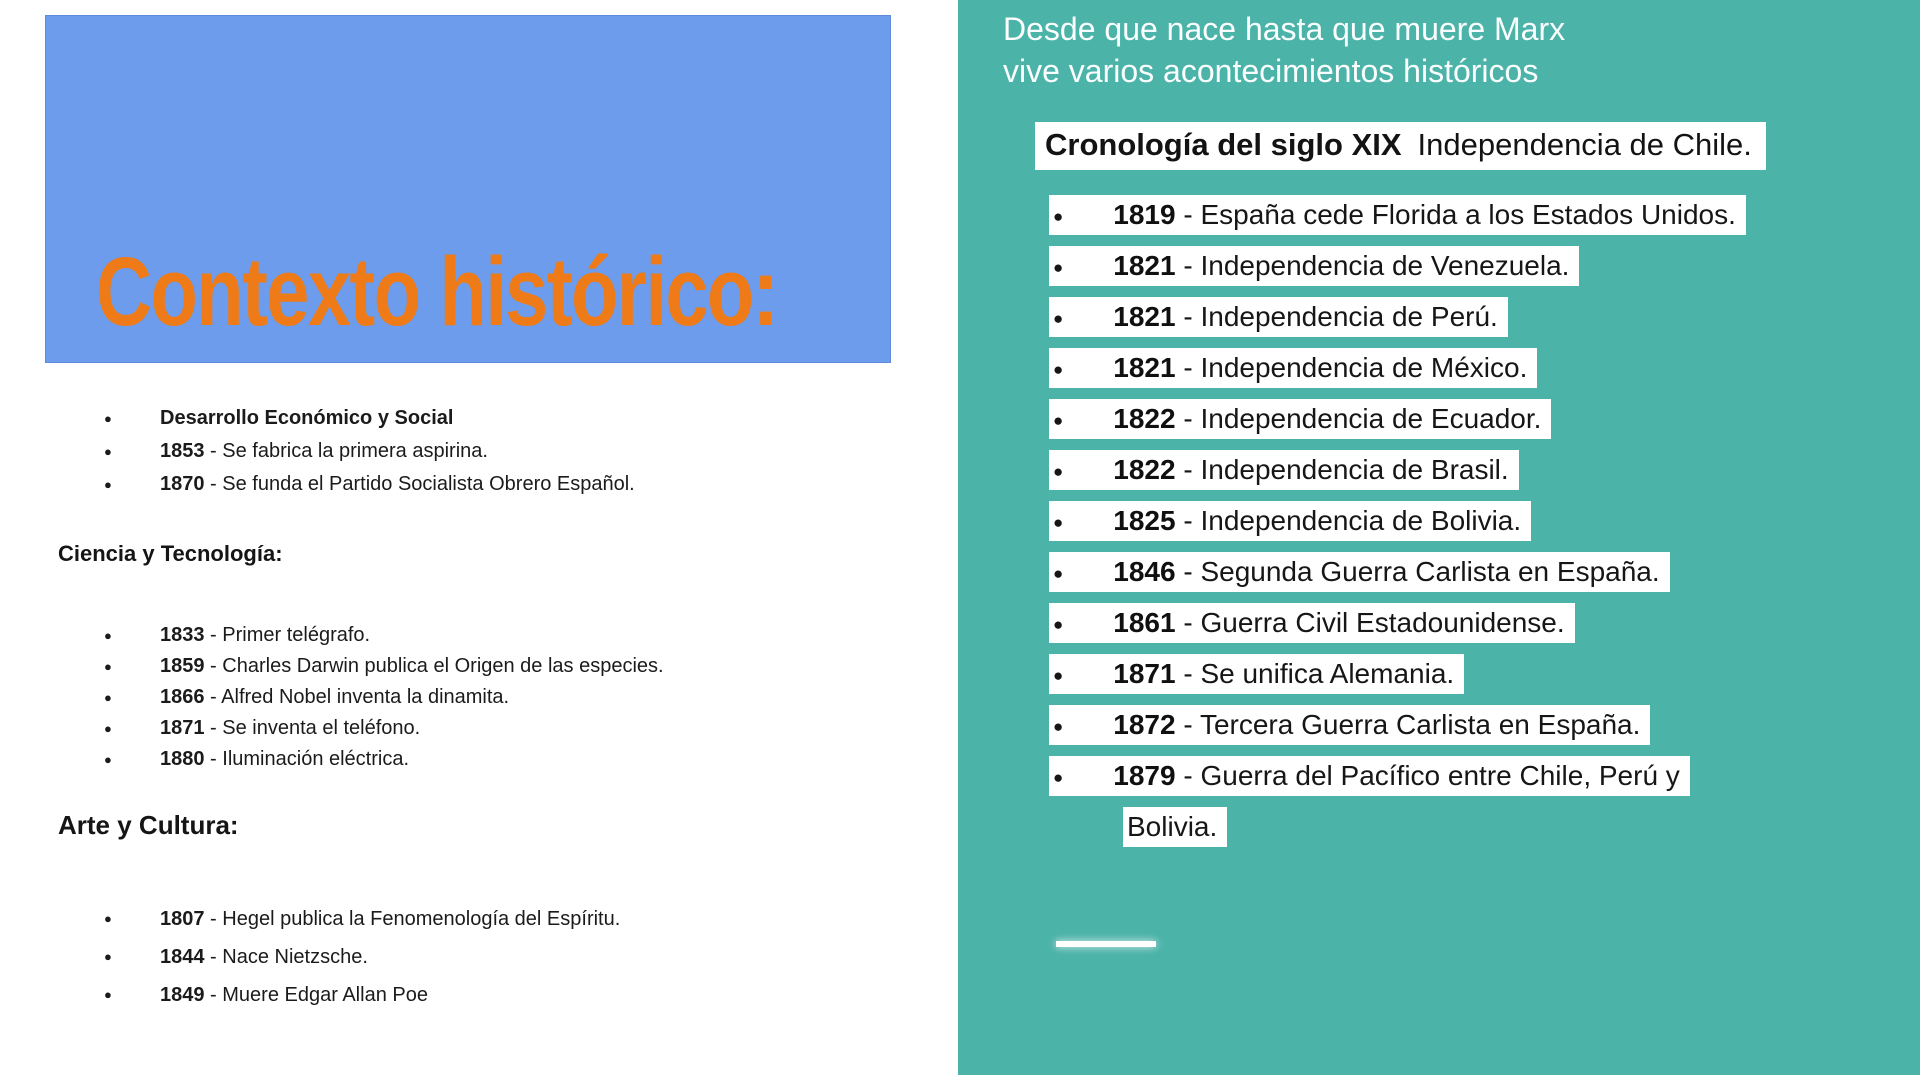 This screenshot has width=1920, height=1080. I want to click on list-item: ● Desarrollo Económico y Social, so click(365, 418).